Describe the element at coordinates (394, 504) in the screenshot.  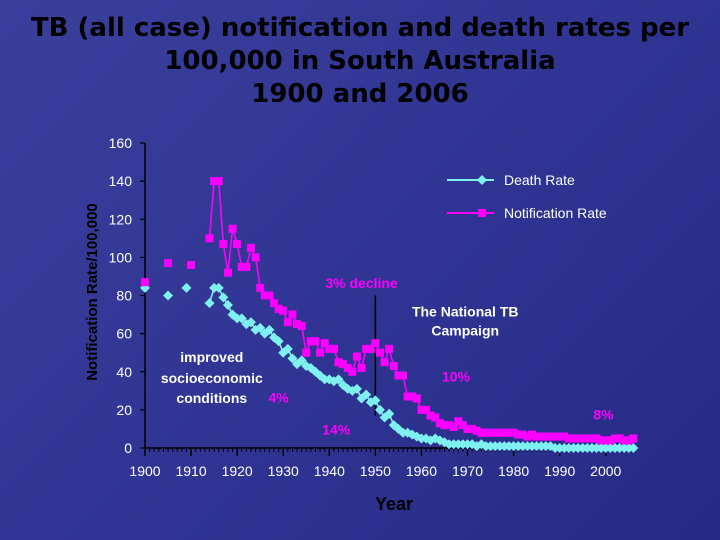
I see `x-axis-label: Year` at that location.